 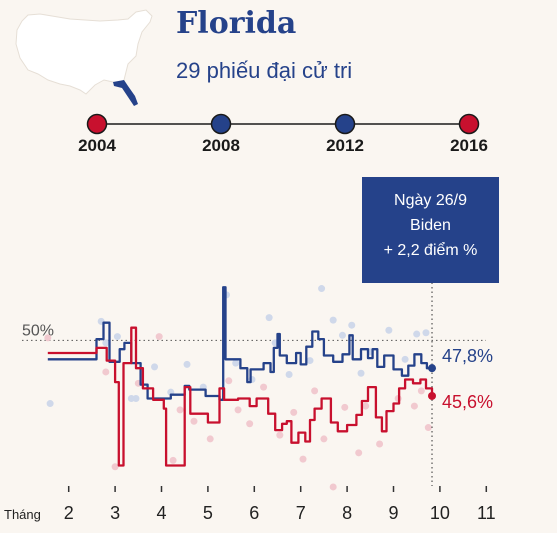 I want to click on x-tick-label-9: 9, so click(x=393, y=513).